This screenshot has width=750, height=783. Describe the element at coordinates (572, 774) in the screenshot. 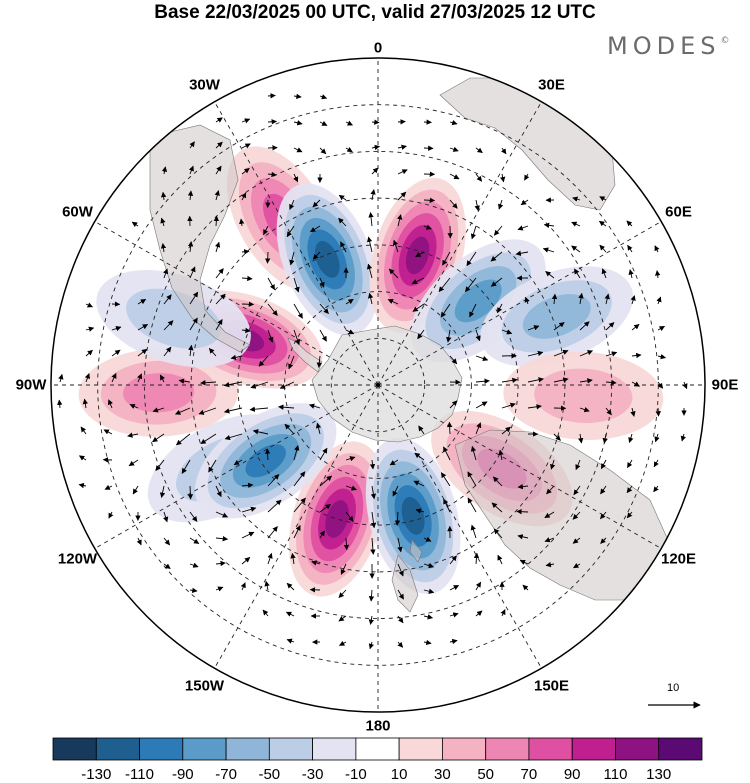

I see `colorbar-tick-label: 90` at that location.